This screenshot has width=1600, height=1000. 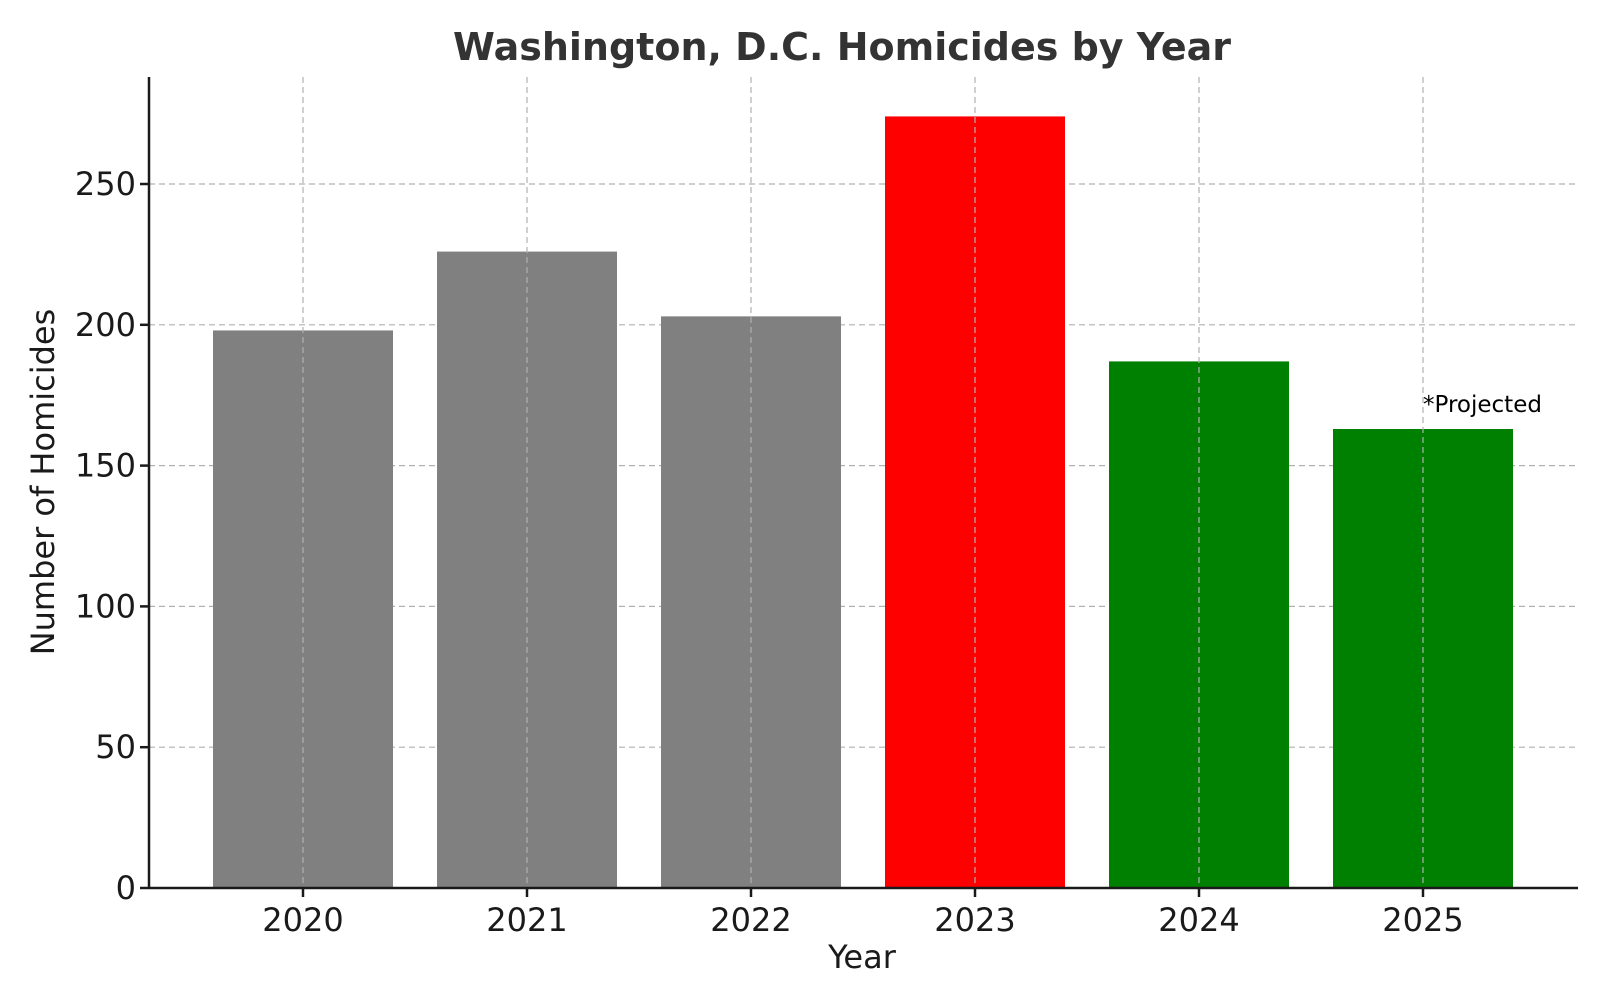 What do you see at coordinates (115, 747) in the screenshot?
I see `y-tick-label: 50` at bounding box center [115, 747].